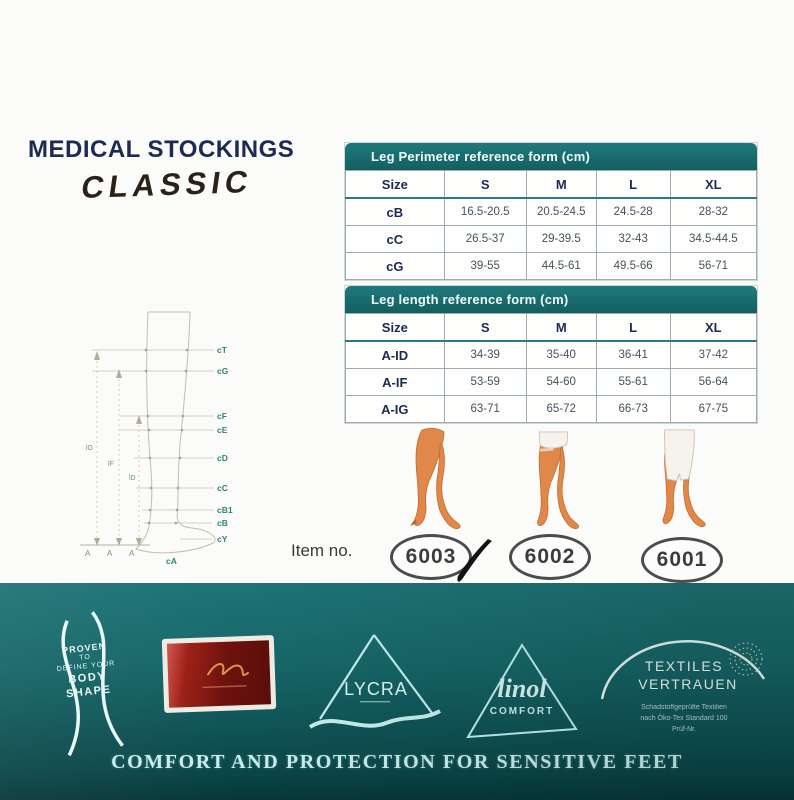 The width and height of the screenshot is (794, 800). What do you see at coordinates (713, 266) in the screenshot?
I see `cell-value: 56-71` at bounding box center [713, 266].